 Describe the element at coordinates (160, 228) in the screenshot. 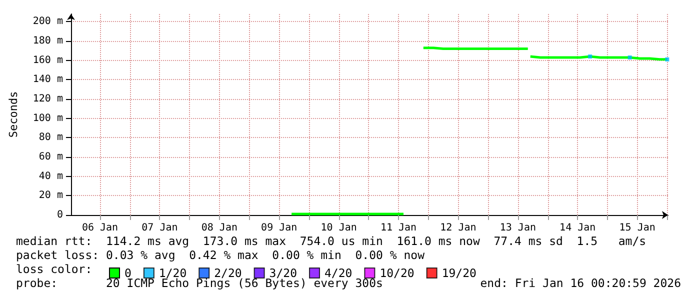

I see `x-tick-label: 07 Jan` at that location.